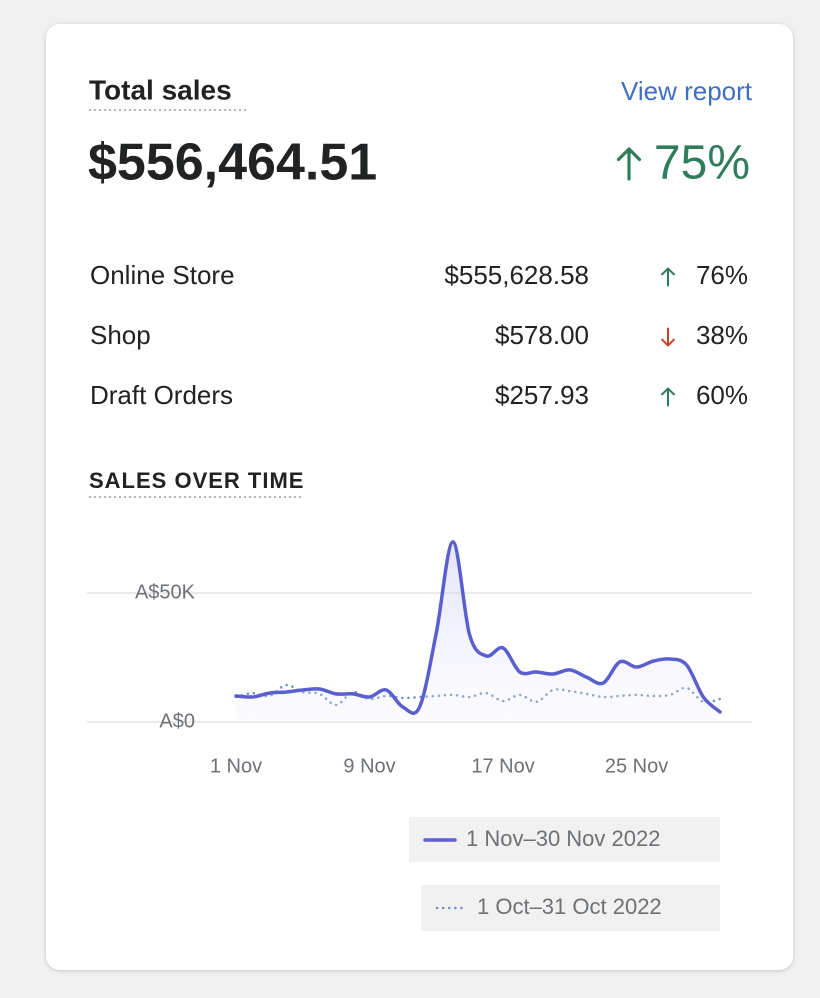 The width and height of the screenshot is (820, 998). I want to click on x-tick-label: 25 Nov, so click(636, 766).